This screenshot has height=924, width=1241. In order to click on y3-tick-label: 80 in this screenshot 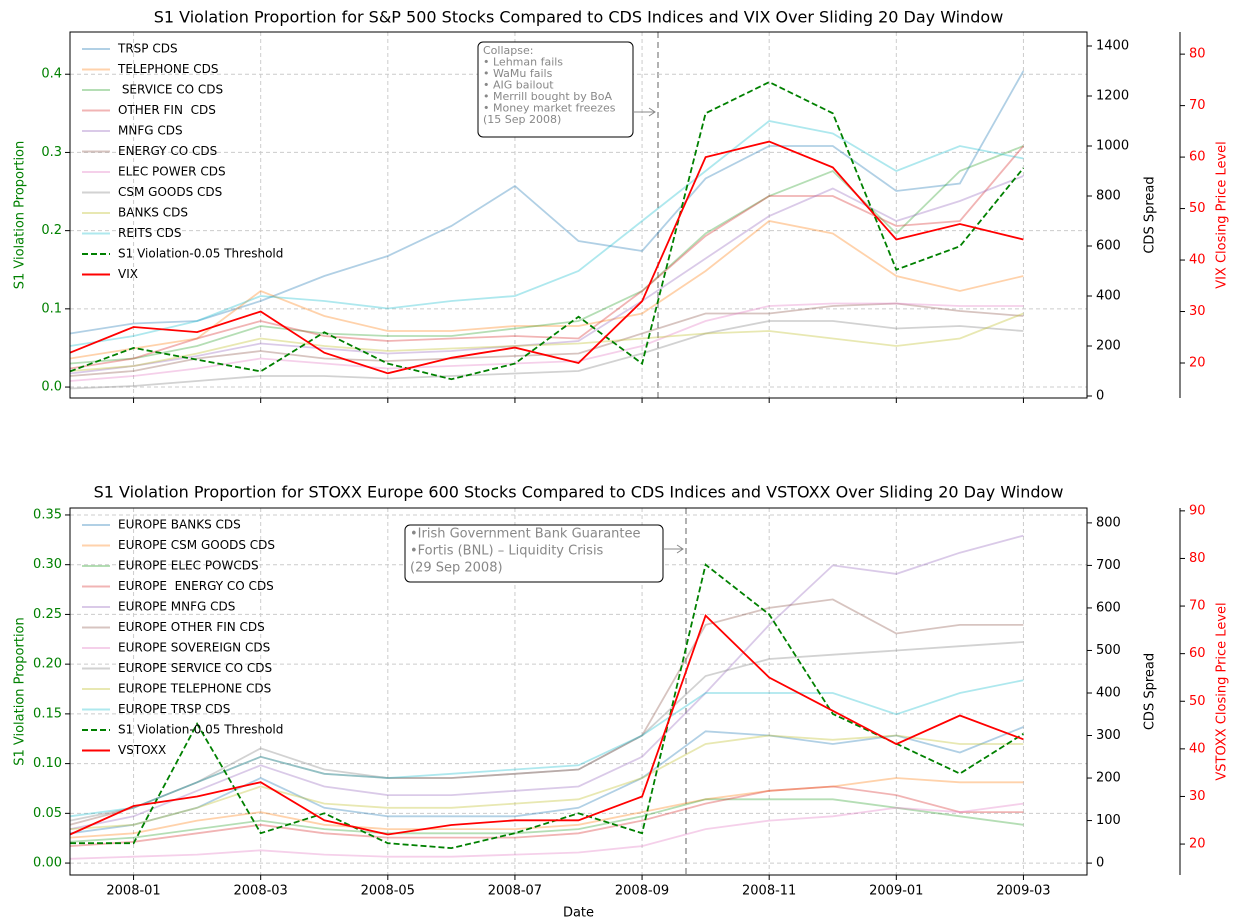, I will do `click(1197, 54)`.